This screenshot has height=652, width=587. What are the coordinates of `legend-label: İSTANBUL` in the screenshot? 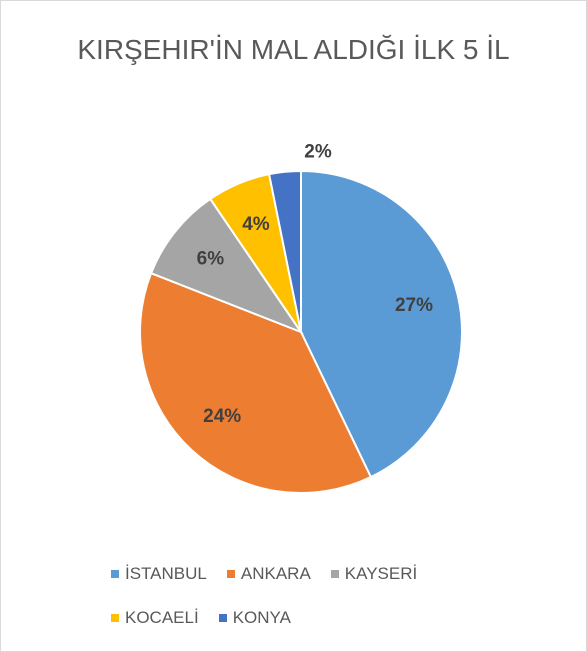 It's located at (166, 573).